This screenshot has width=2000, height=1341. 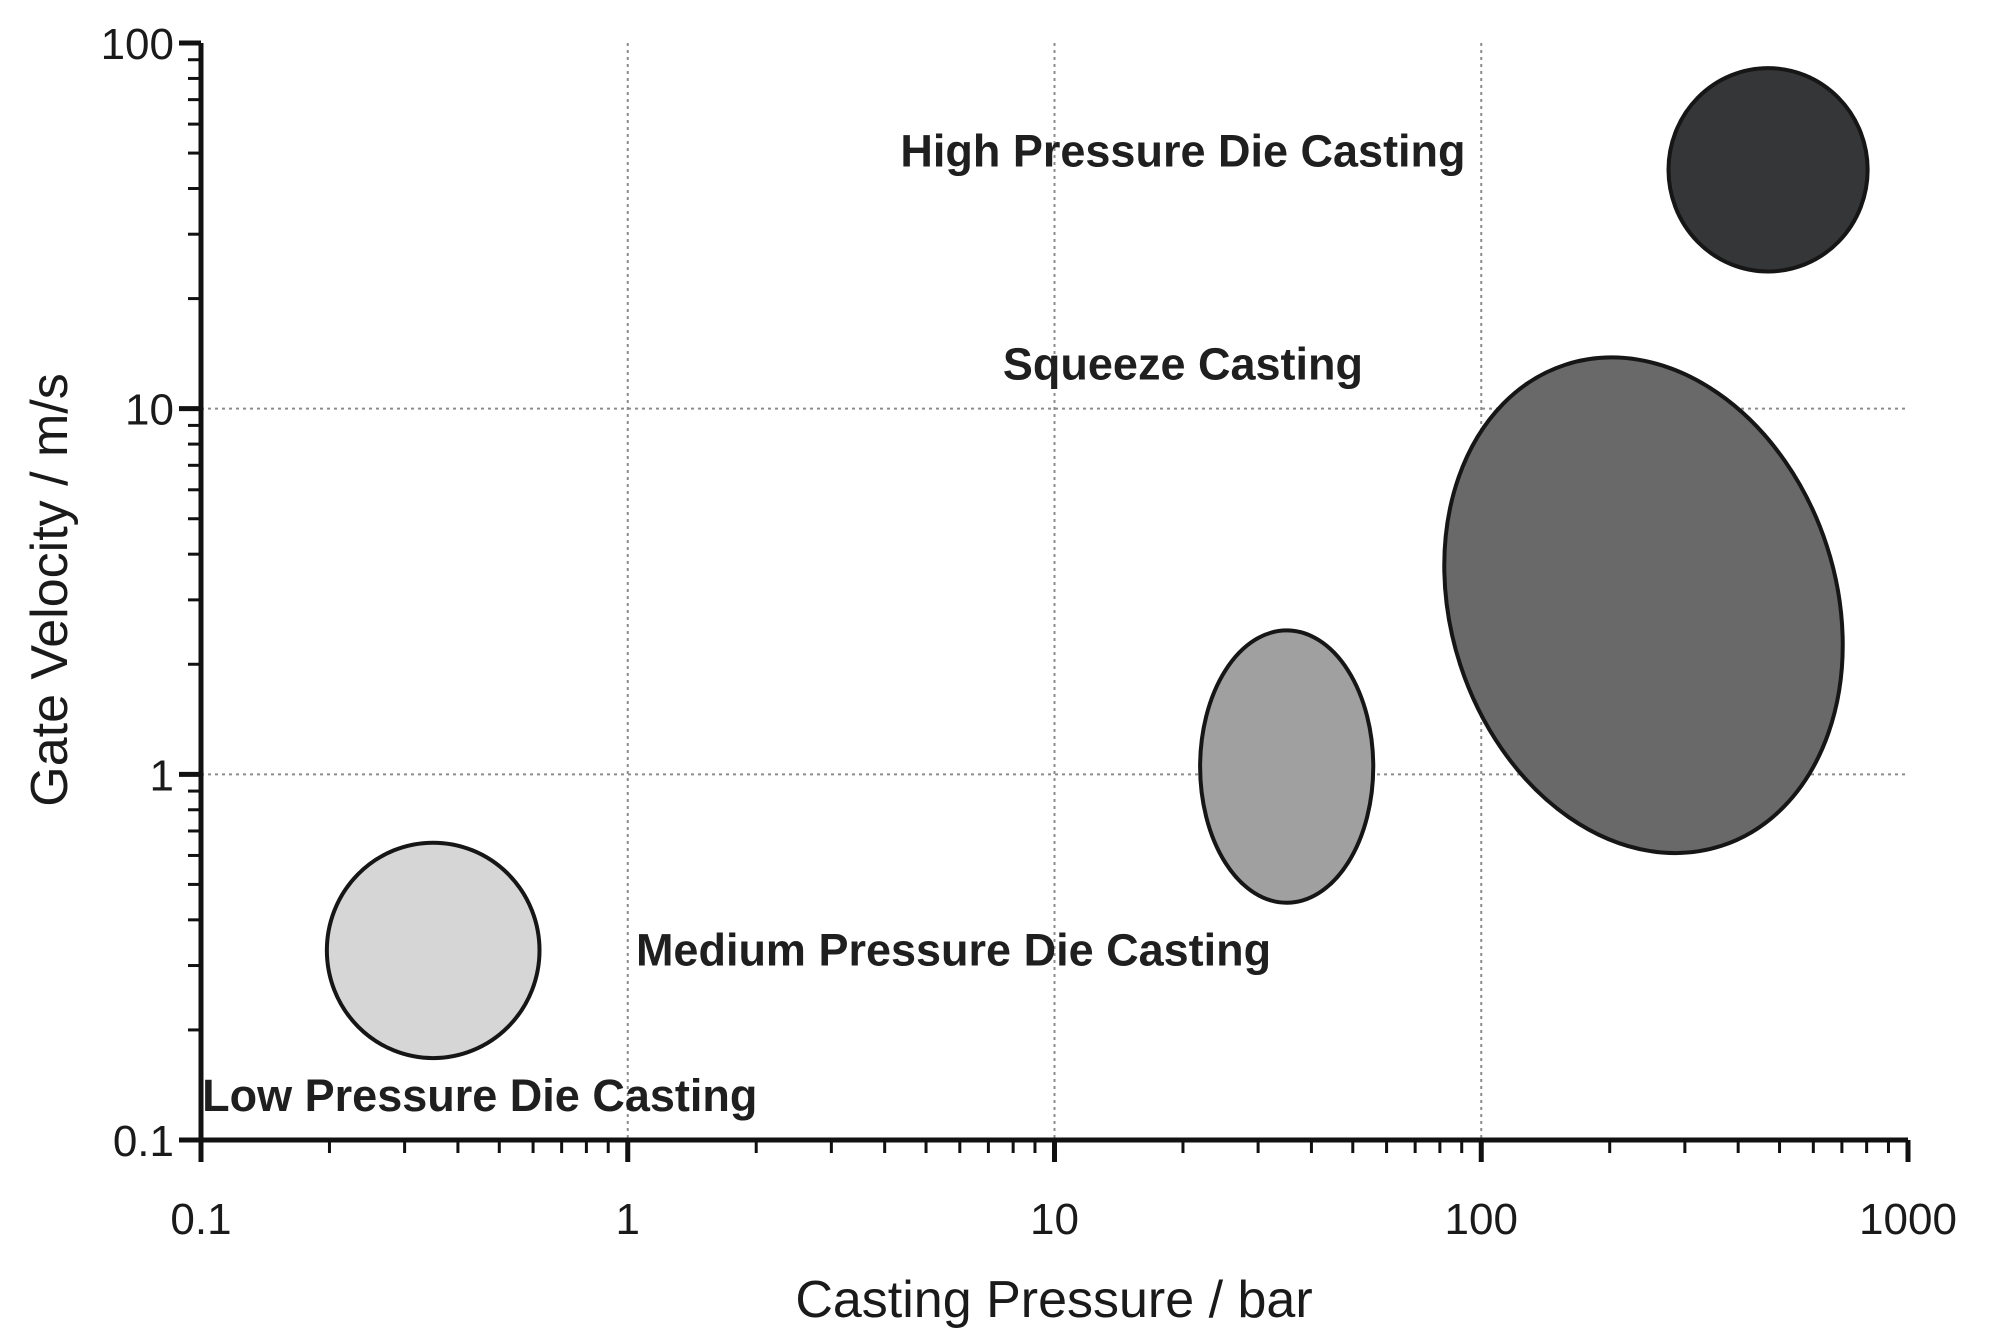 What do you see at coordinates (162, 775) in the screenshot?
I see `y-tick-label: 1` at bounding box center [162, 775].